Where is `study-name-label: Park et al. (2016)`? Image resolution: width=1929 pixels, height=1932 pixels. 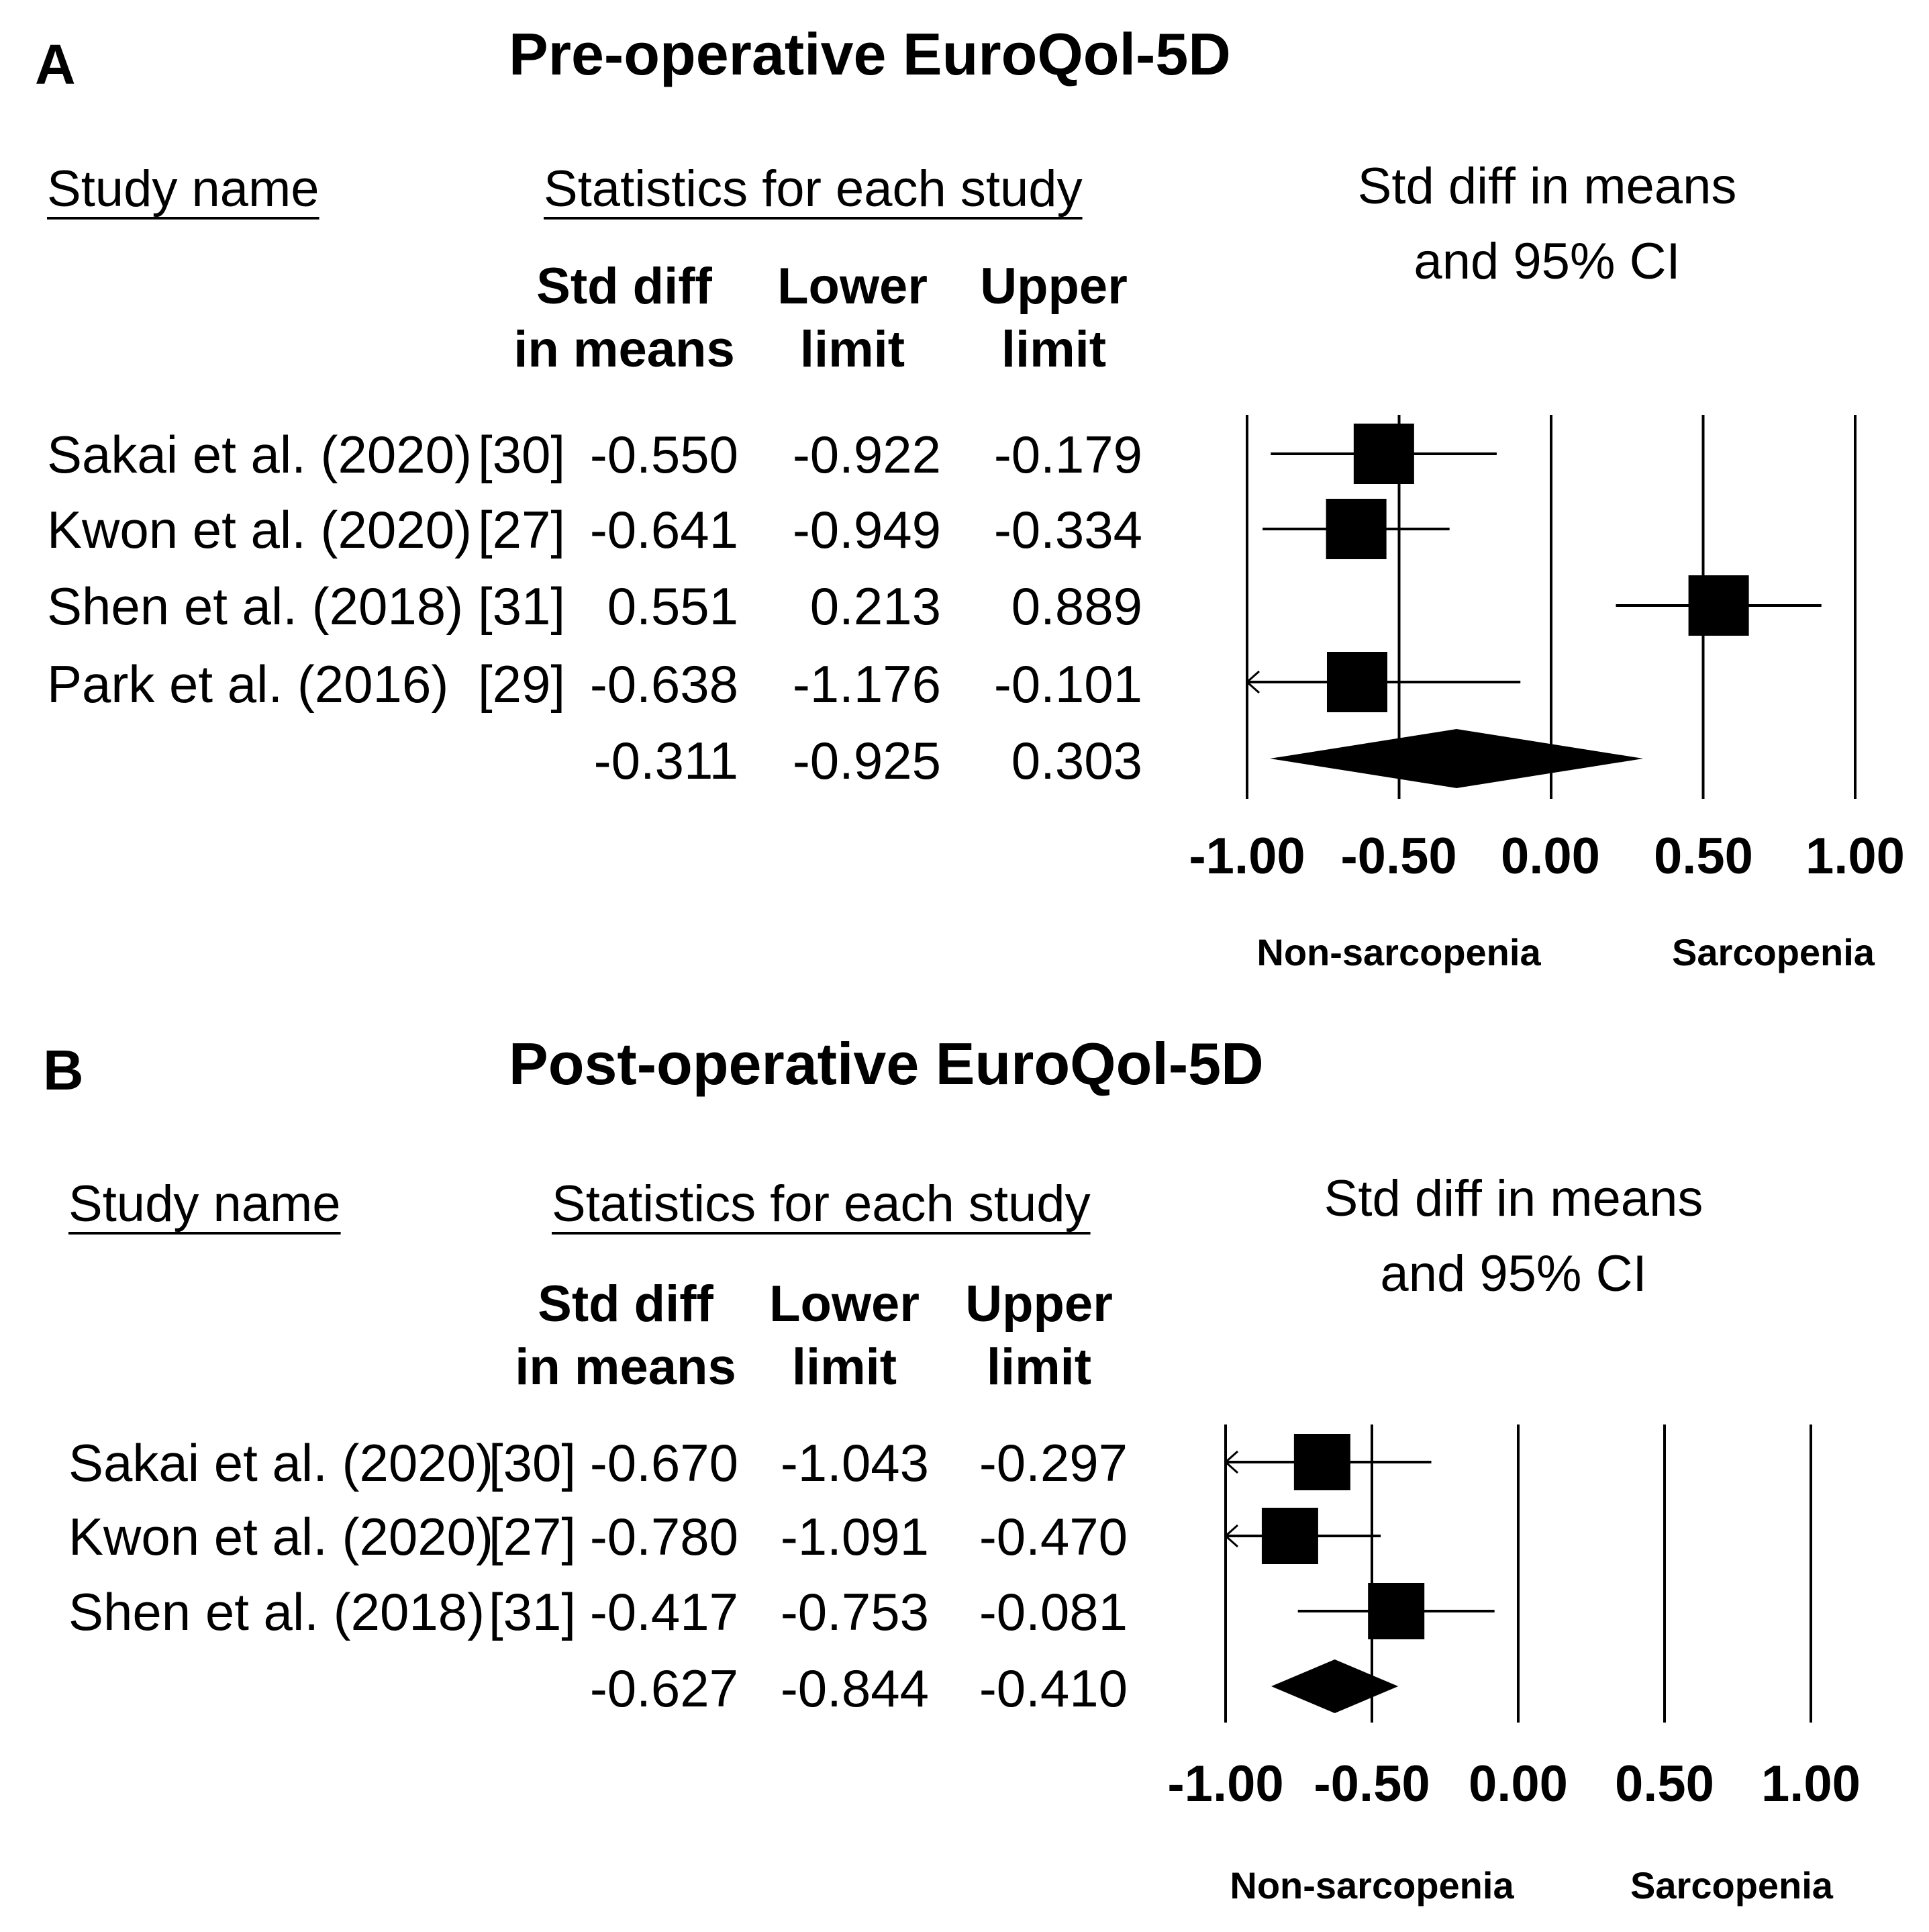
study-name-label: Park et al. (2016) is located at coordinates (248, 684).